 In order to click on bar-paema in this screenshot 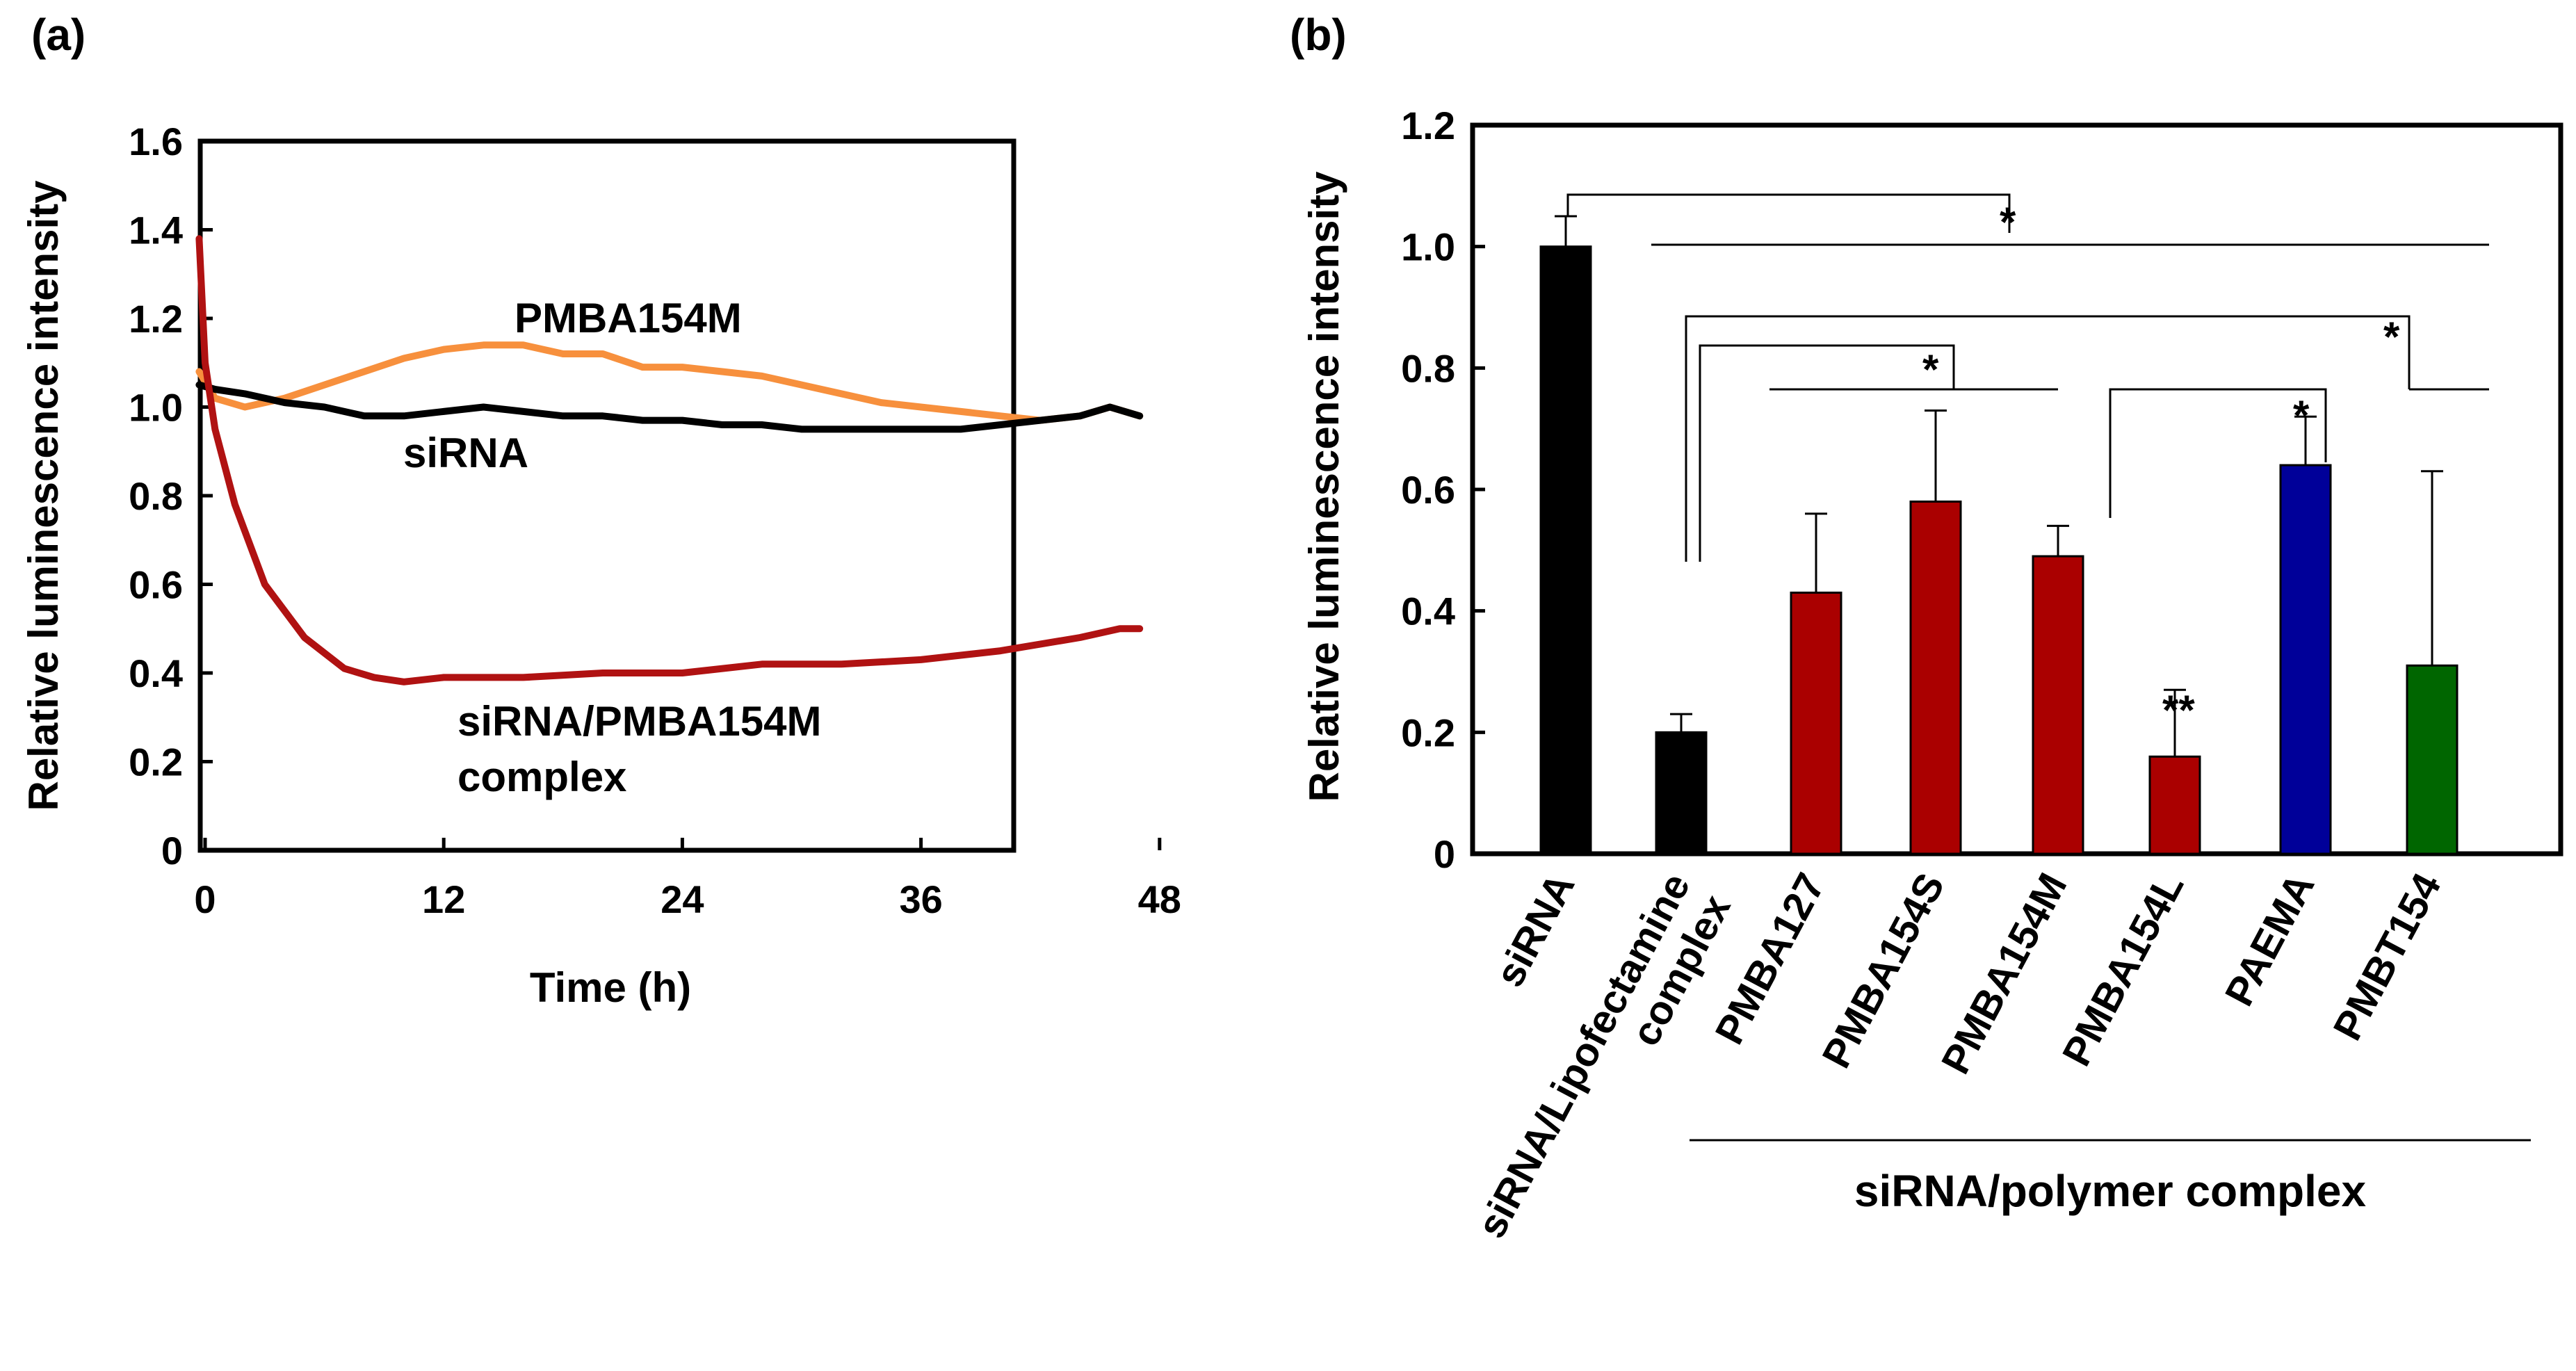, I will do `click(2305, 659)`.